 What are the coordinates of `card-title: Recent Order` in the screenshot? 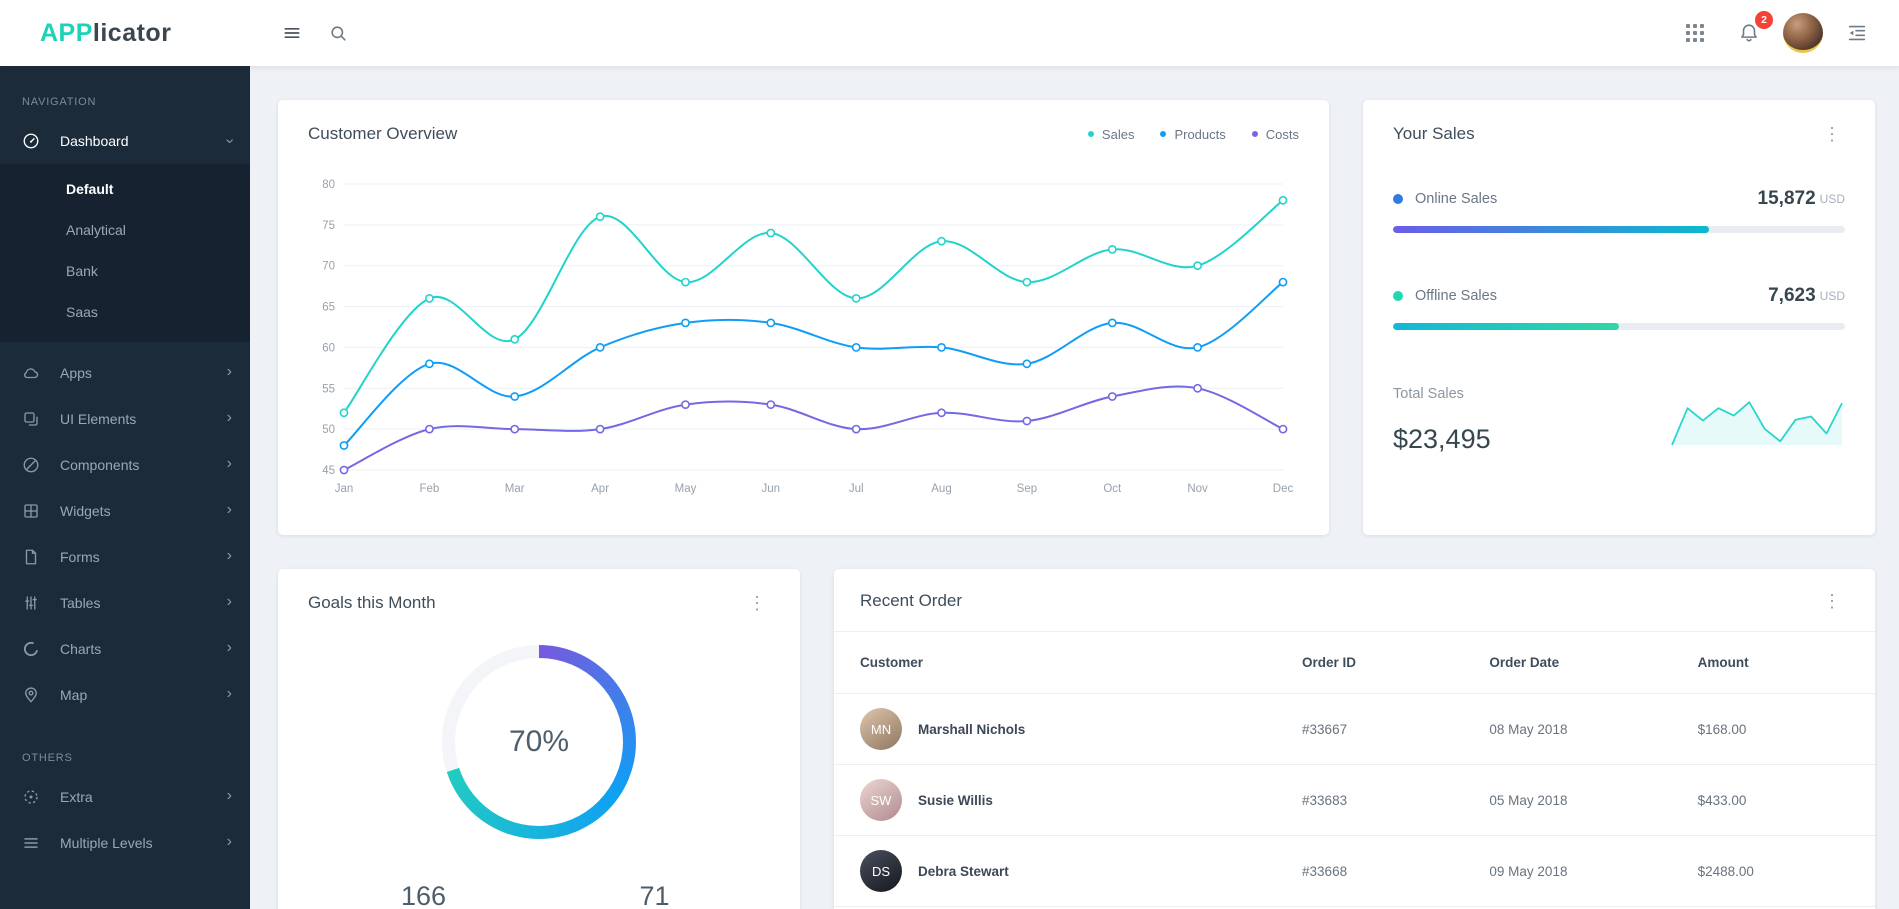 It's located at (911, 600).